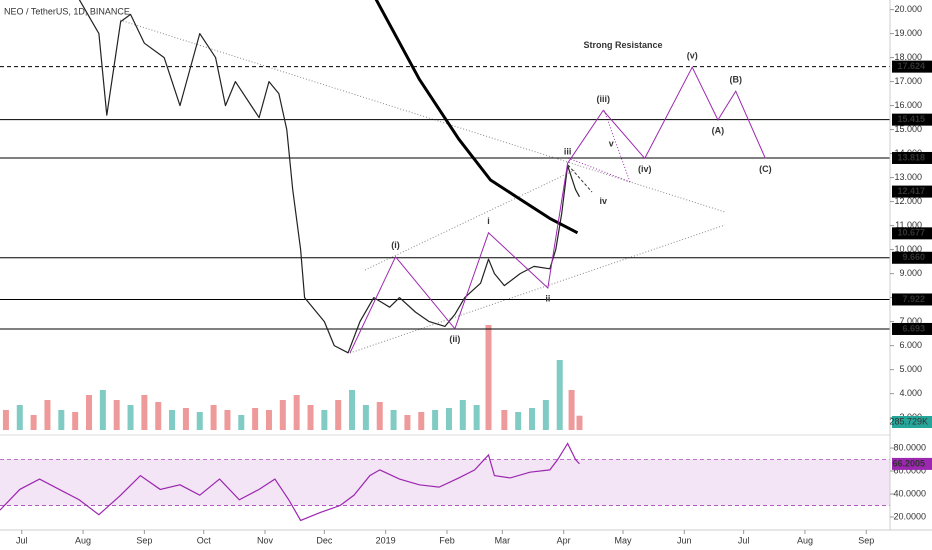  I want to click on x-tick-label: Jul, so click(22, 540).